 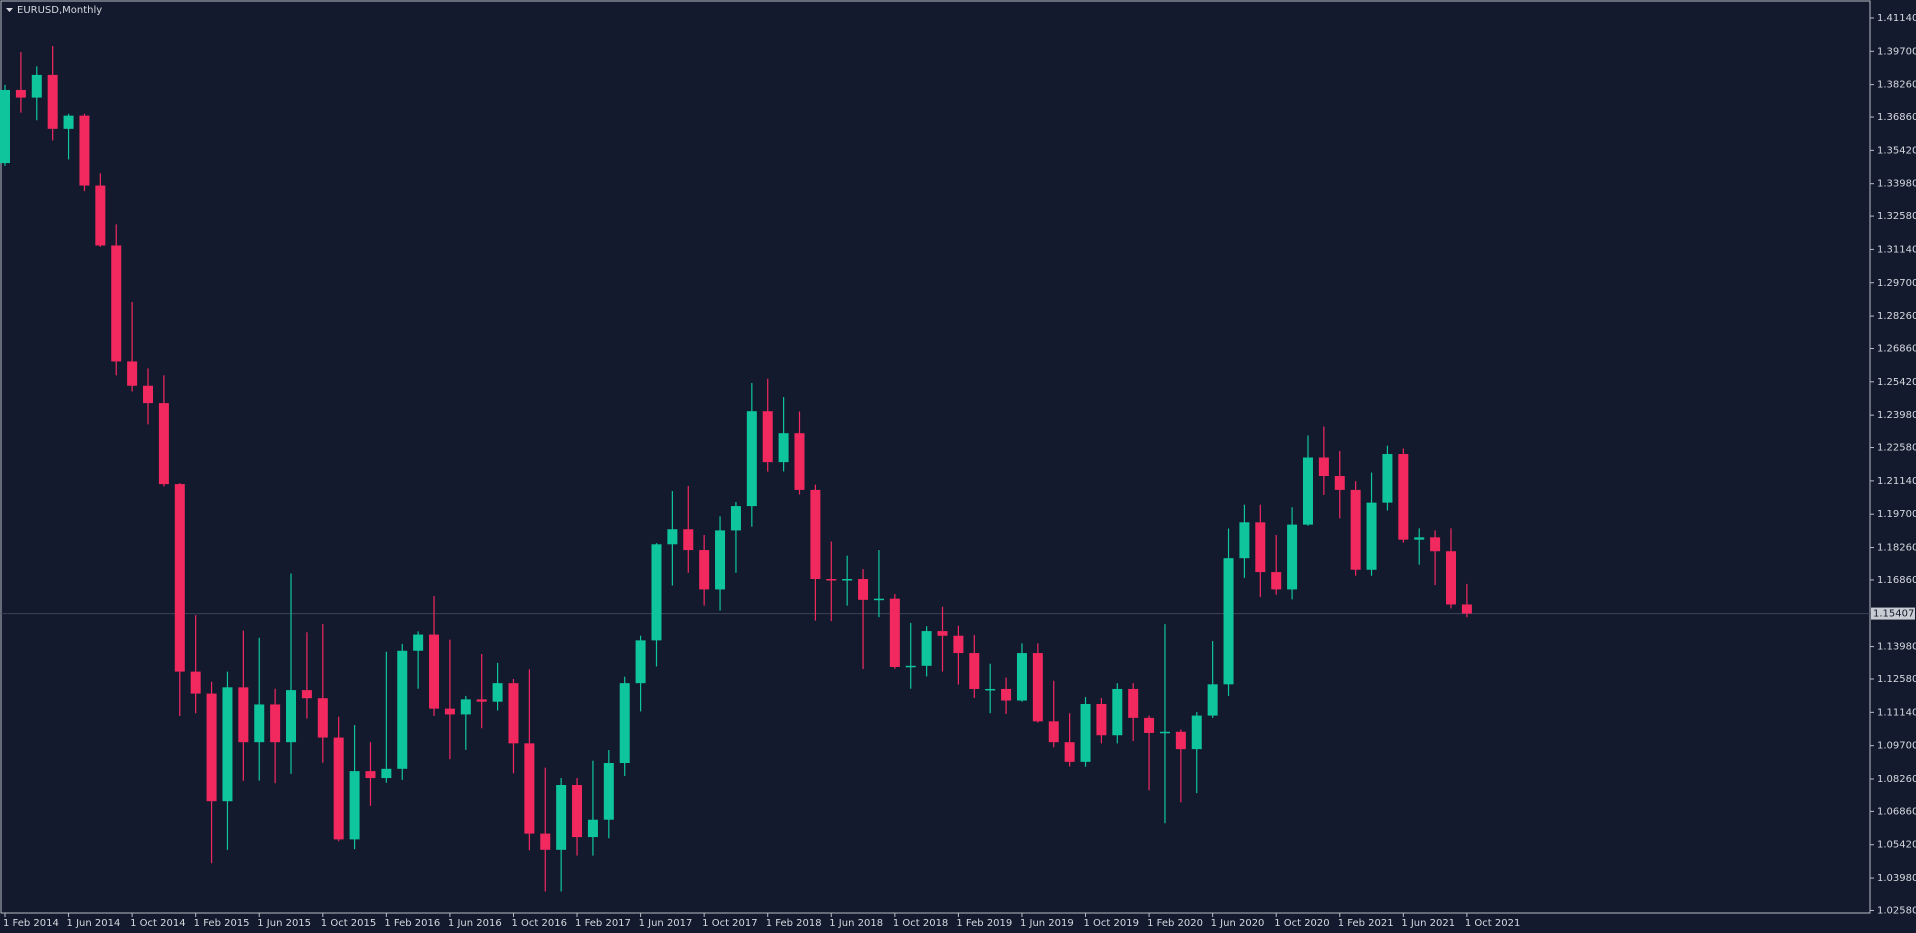 I want to click on x-tick-label: 1 Jun 2017, so click(x=666, y=923).